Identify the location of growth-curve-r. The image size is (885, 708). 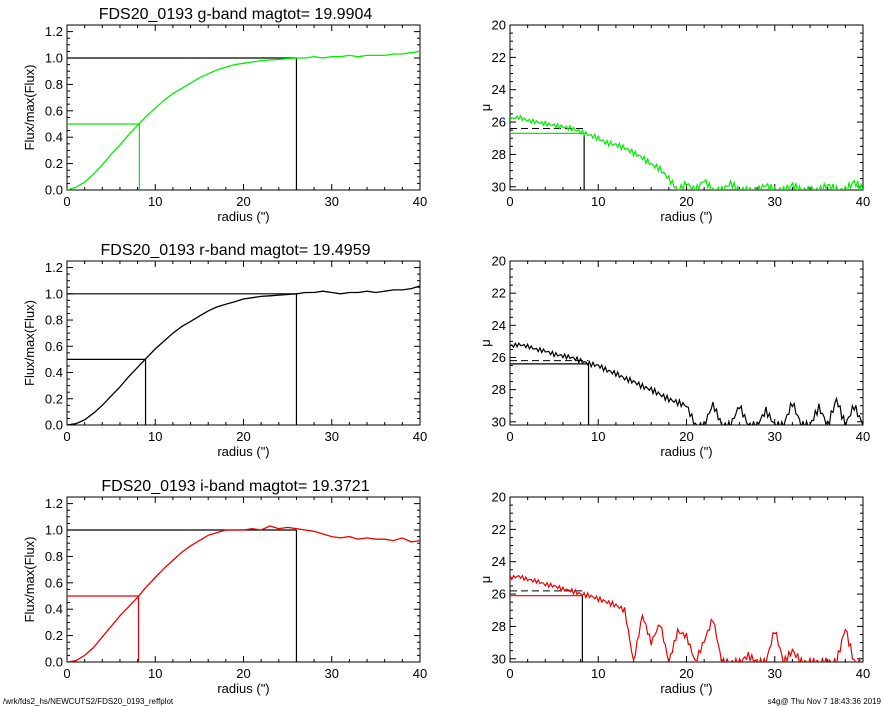
(243, 355).